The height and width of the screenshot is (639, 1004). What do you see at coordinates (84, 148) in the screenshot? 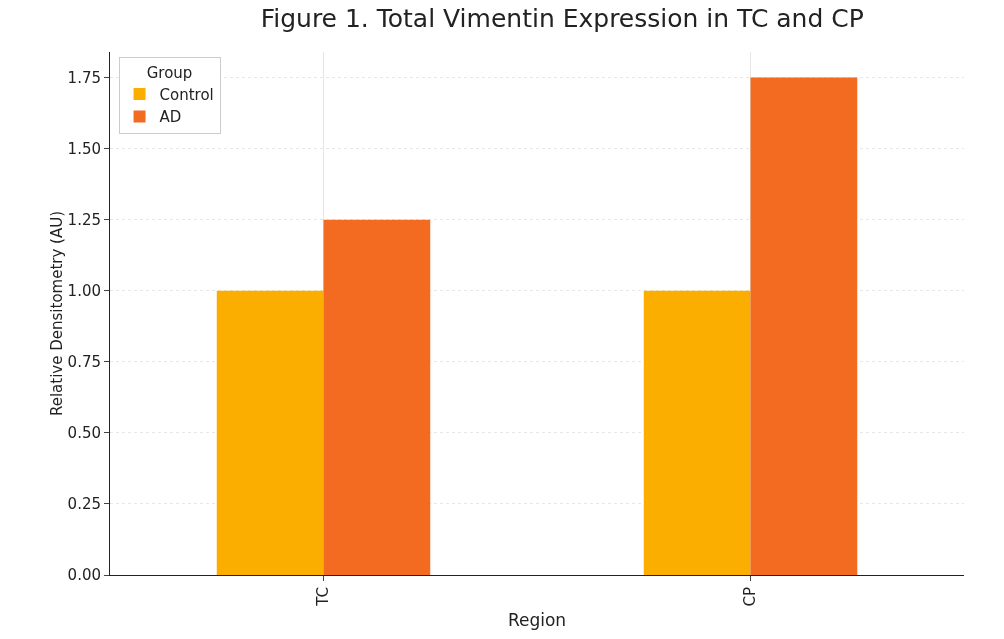
I see `y-tick-label: 1.50` at bounding box center [84, 148].